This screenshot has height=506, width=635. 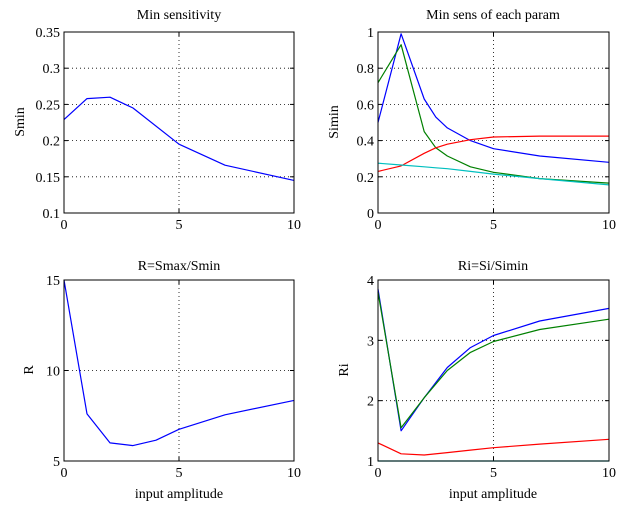 What do you see at coordinates (29, 370) in the screenshot?
I see `y-axis-label: R` at bounding box center [29, 370].